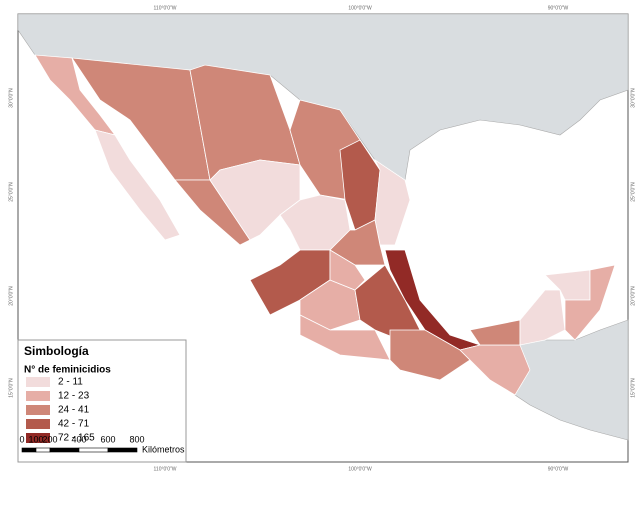  Describe the element at coordinates (70, 382) in the screenshot. I see `legend-label: 2 - 11` at that location.